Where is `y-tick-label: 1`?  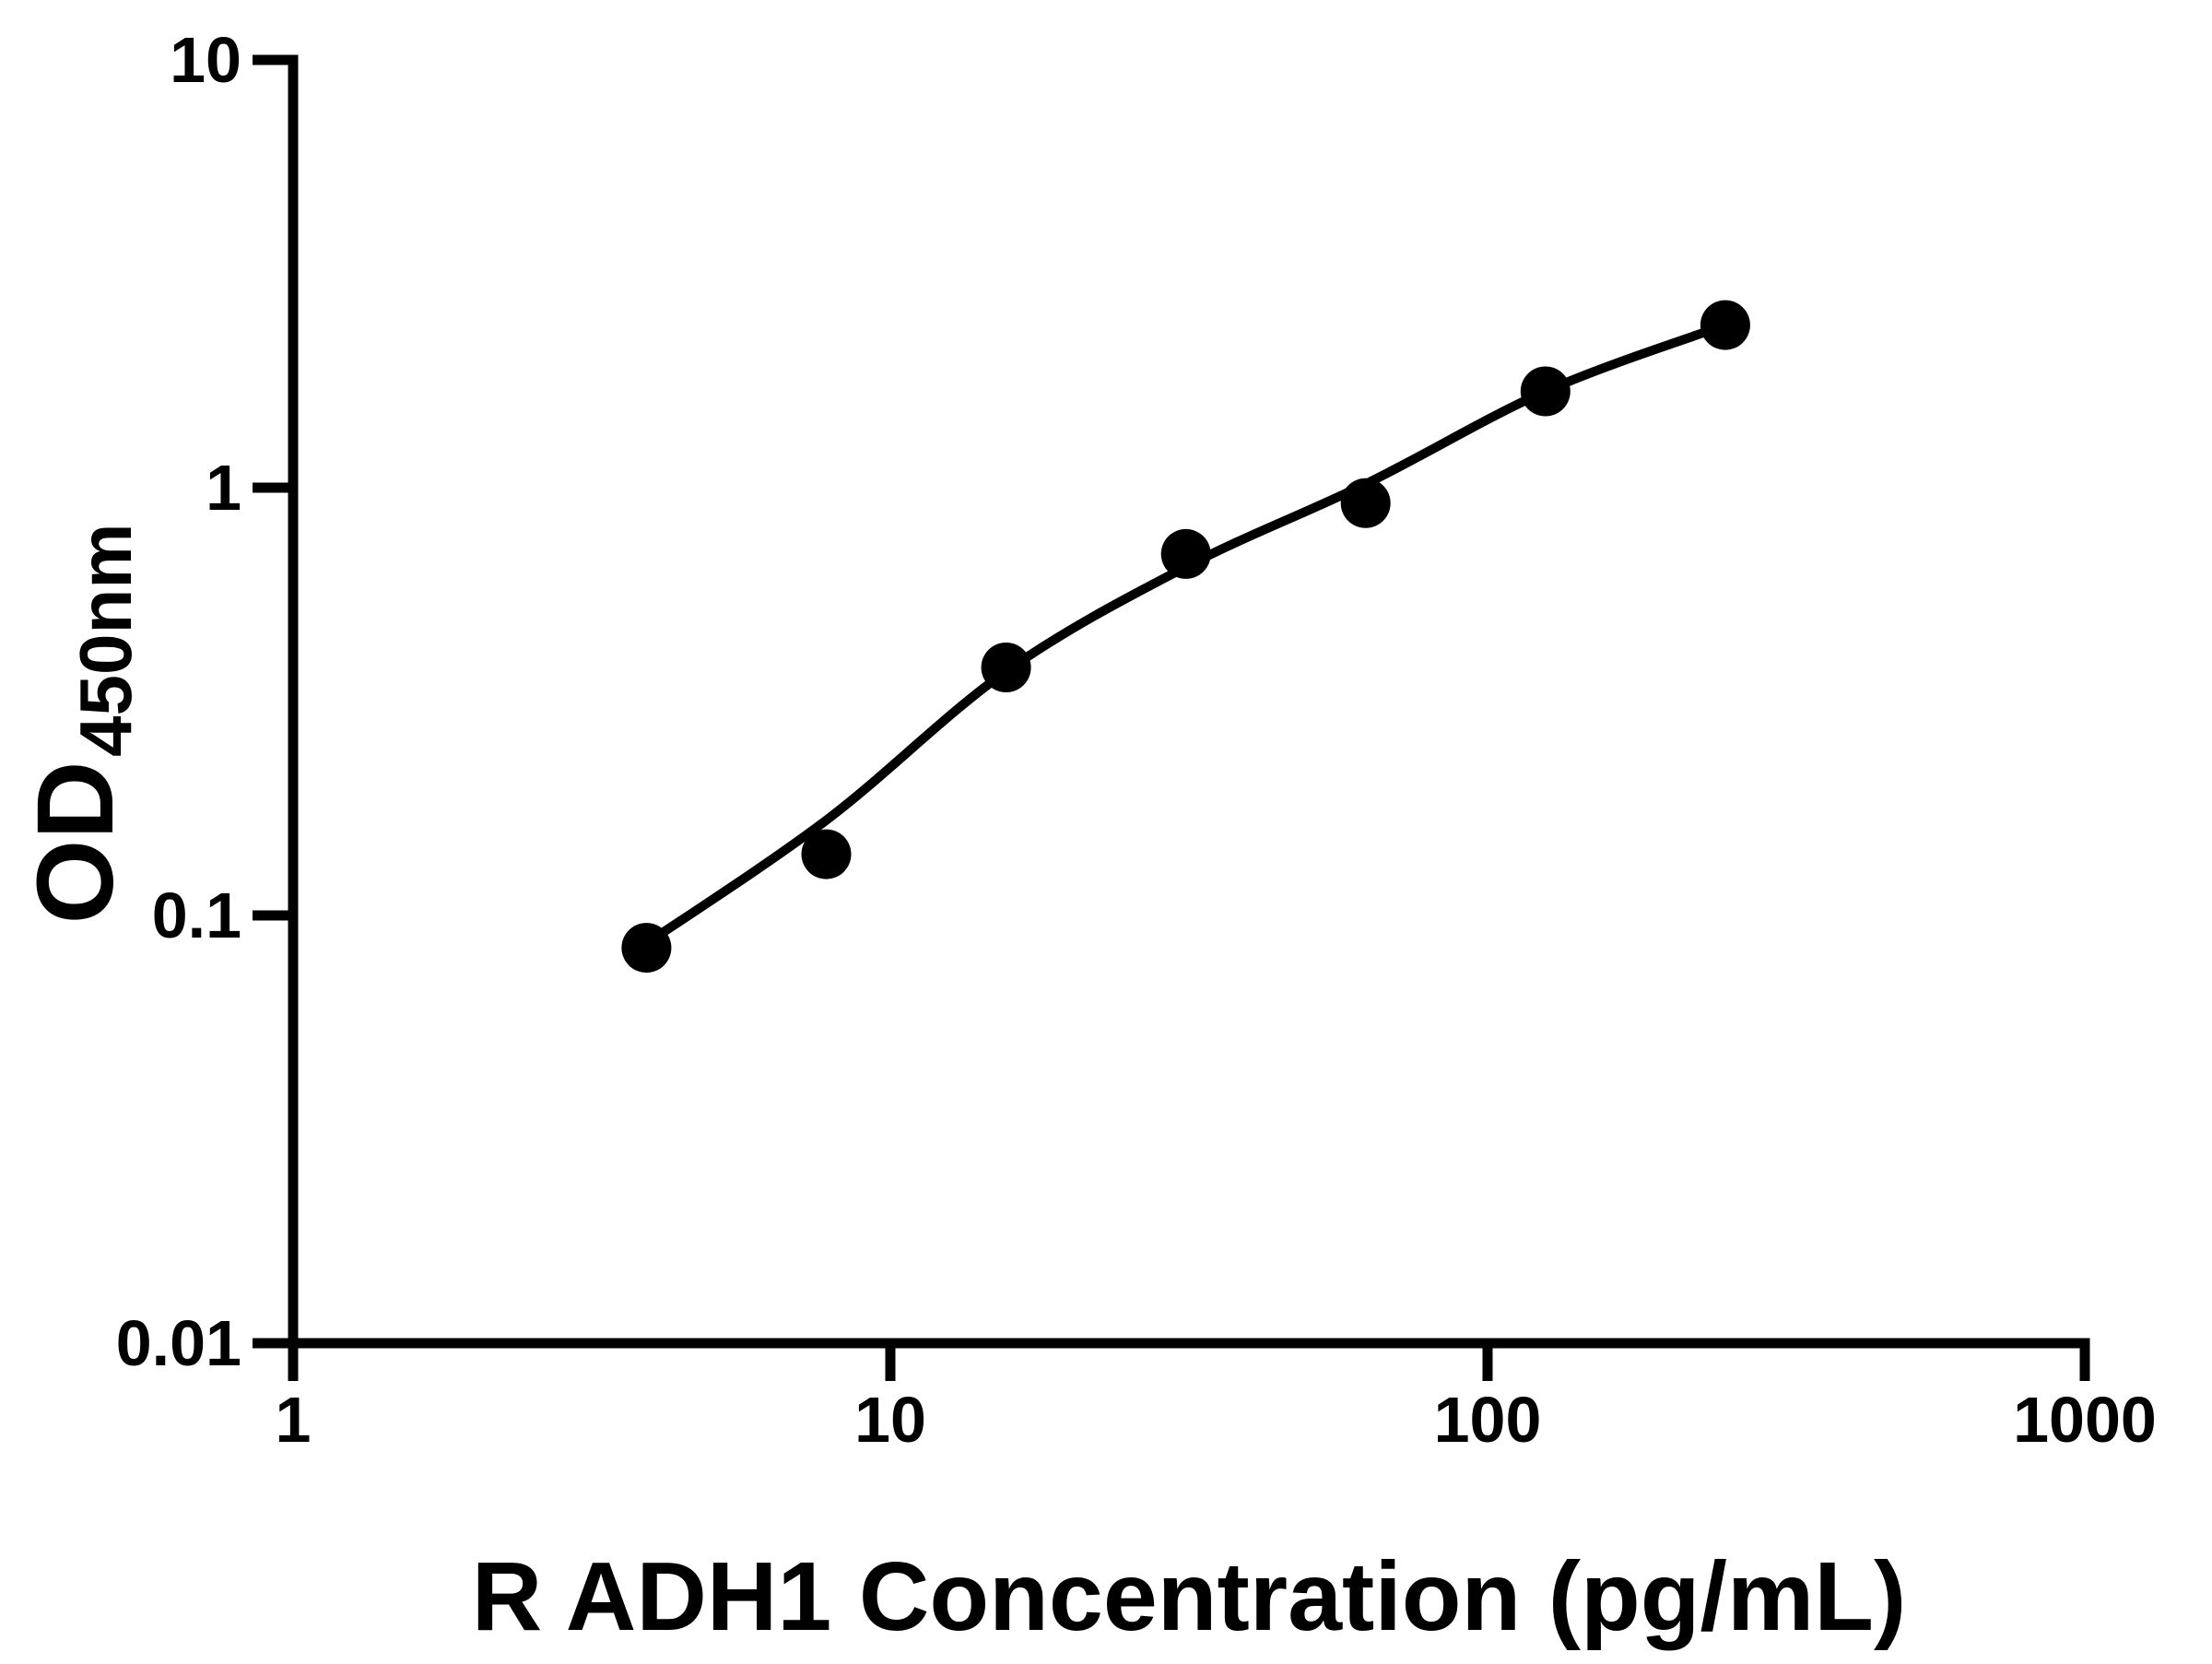
y-tick-label: 1 is located at coordinates (223, 488).